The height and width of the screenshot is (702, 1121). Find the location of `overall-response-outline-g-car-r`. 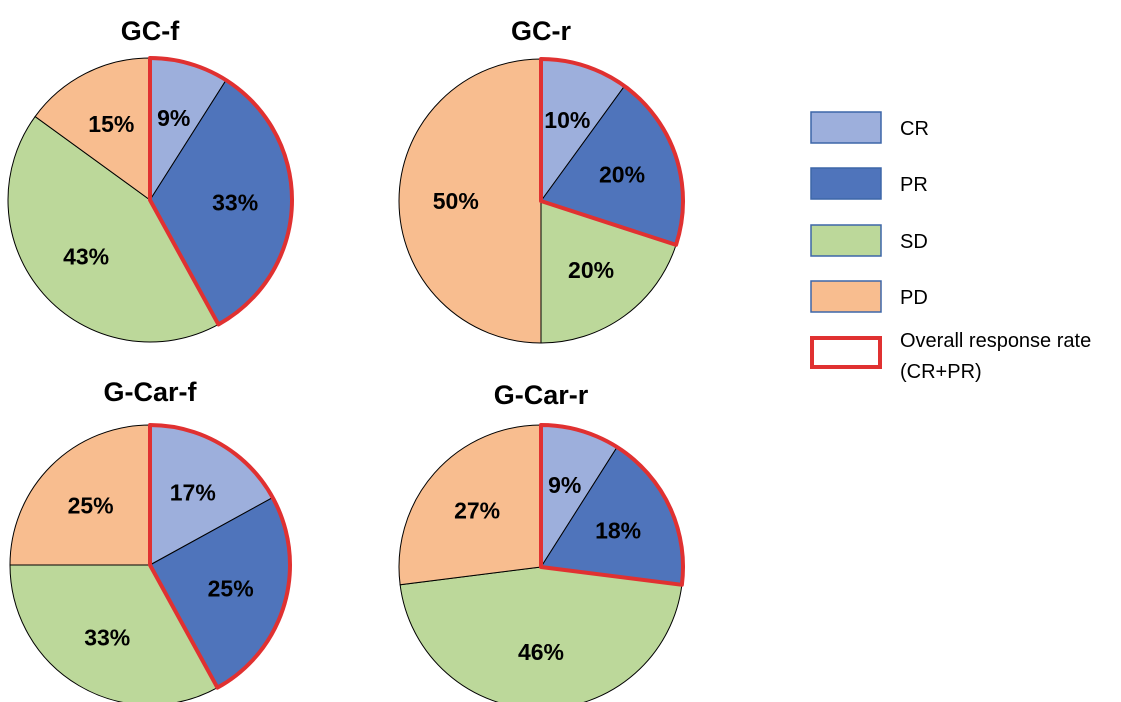

overall-response-outline-g-car-r is located at coordinates (612, 505).